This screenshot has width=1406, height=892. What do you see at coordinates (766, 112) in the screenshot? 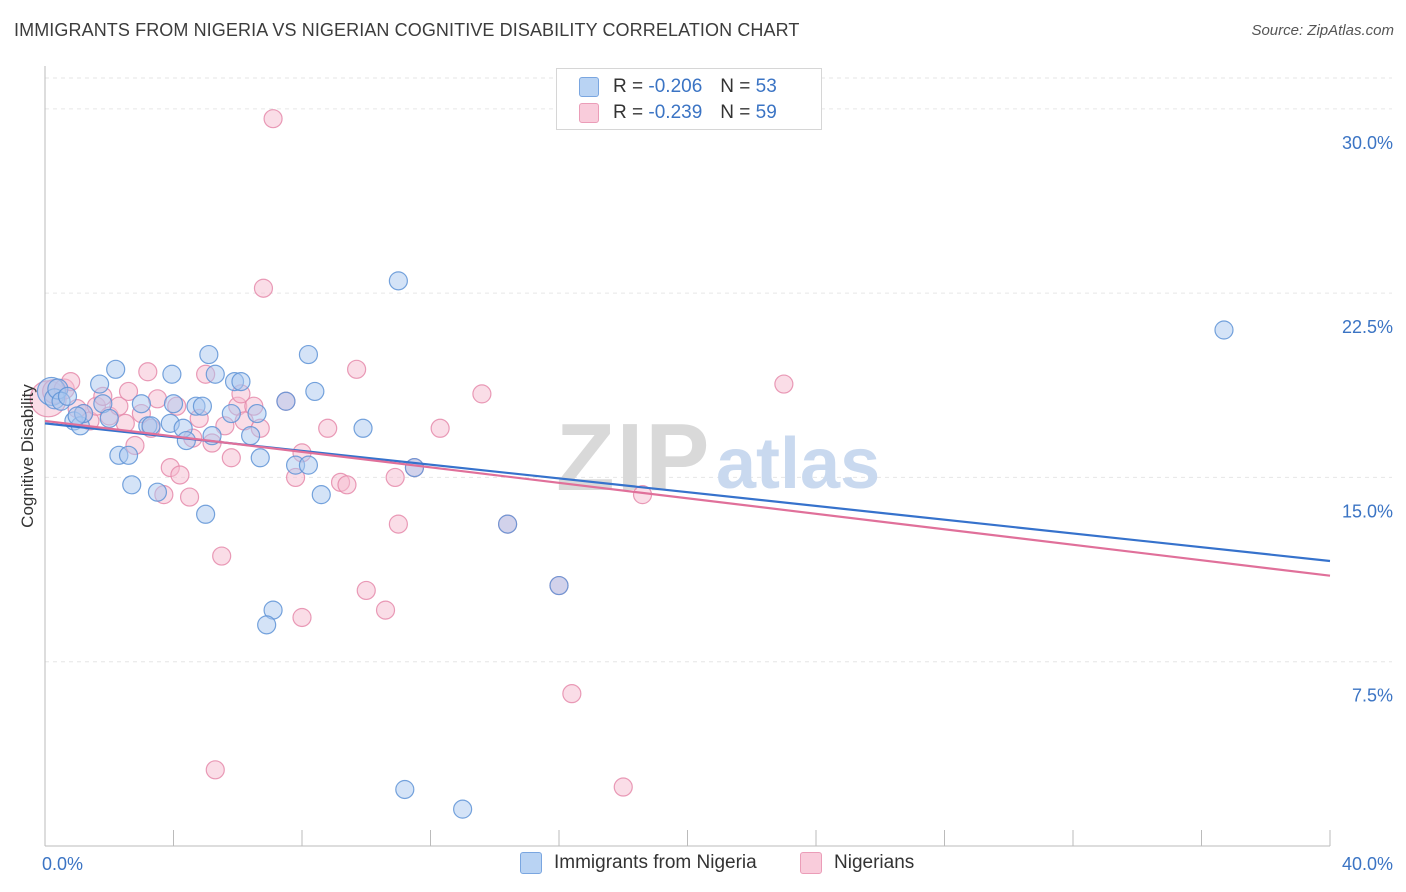
I see `n-value: 59` at bounding box center [766, 112].